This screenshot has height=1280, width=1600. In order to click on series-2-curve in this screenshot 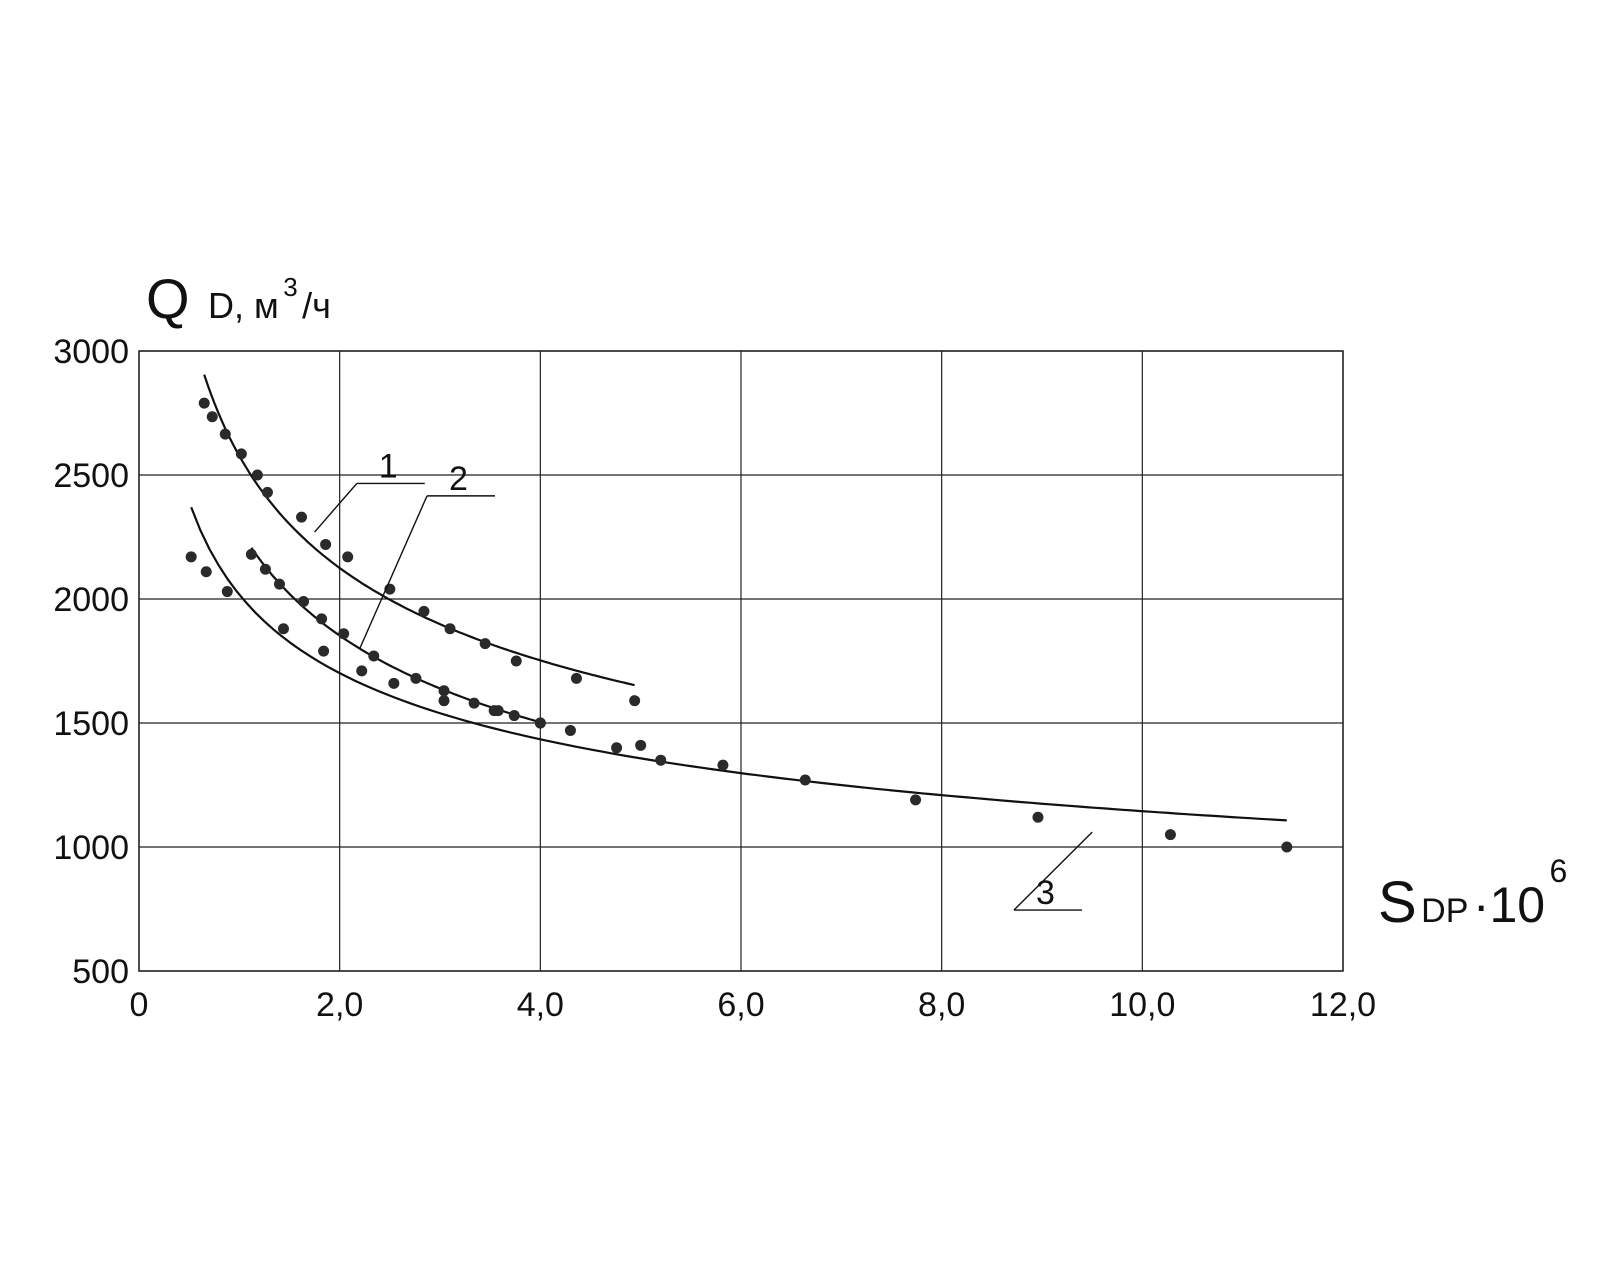, I will do `click(395, 635)`.